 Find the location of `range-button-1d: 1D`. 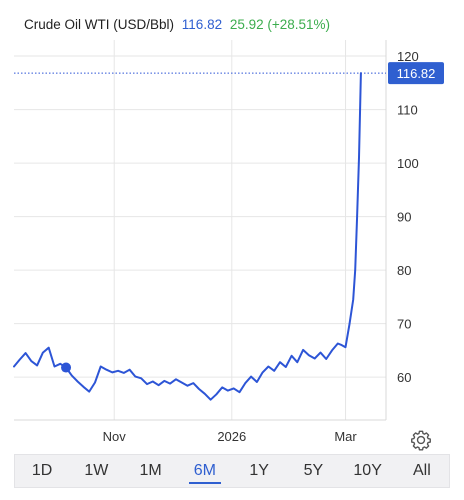

range-button-1d: 1D is located at coordinates (42, 470).